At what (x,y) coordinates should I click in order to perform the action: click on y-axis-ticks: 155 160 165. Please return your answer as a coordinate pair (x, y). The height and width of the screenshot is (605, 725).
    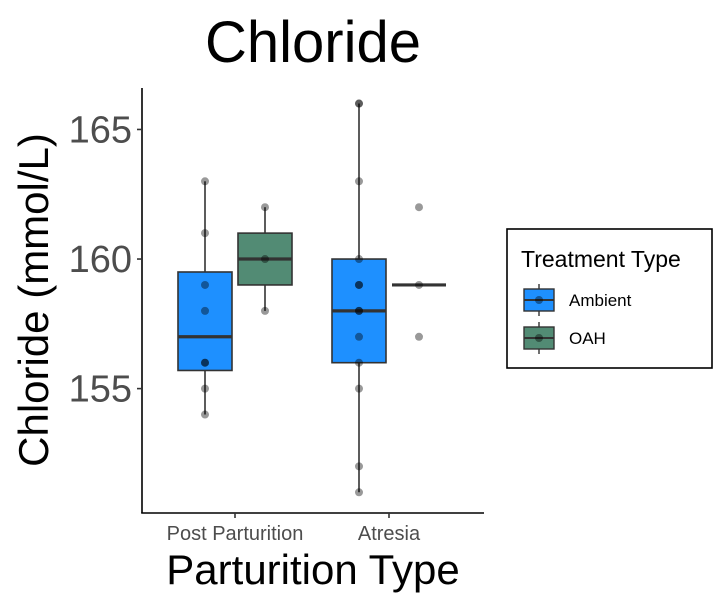
    Looking at the image, I should click on (105, 260).